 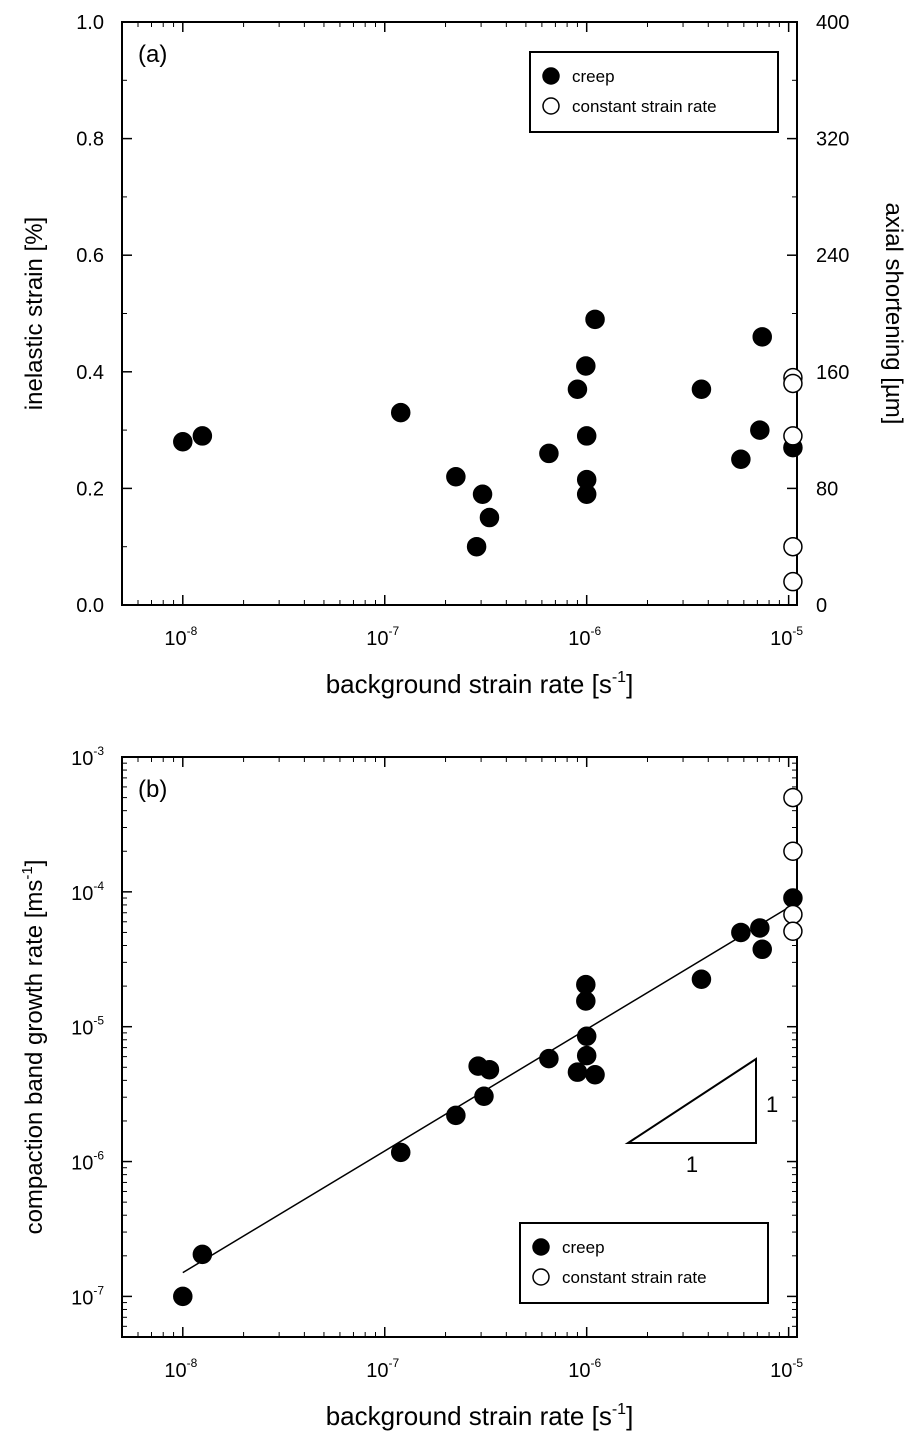 I want to click on y2-tick-label-a-3: 240, so click(x=832, y=256).